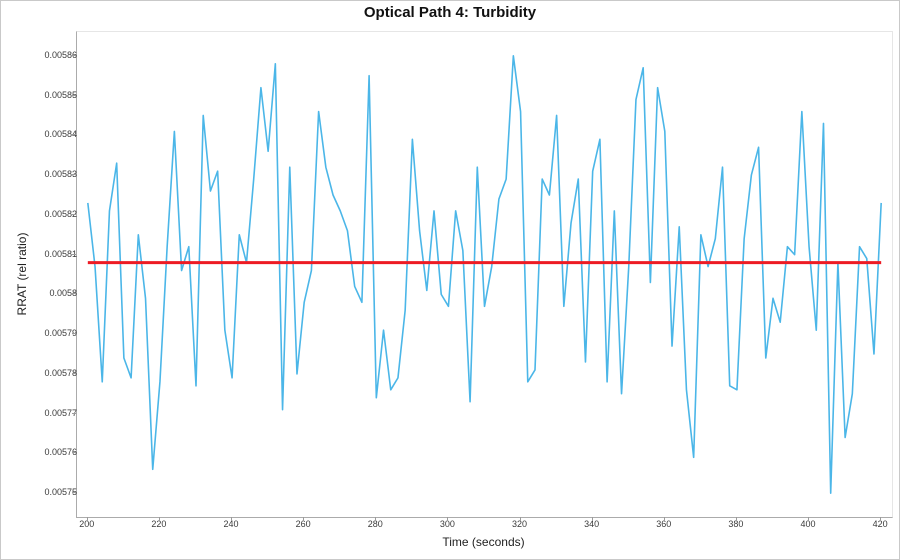  Describe the element at coordinates (60, 253) in the screenshot. I see `y-tick-label: 0.00581` at that location.